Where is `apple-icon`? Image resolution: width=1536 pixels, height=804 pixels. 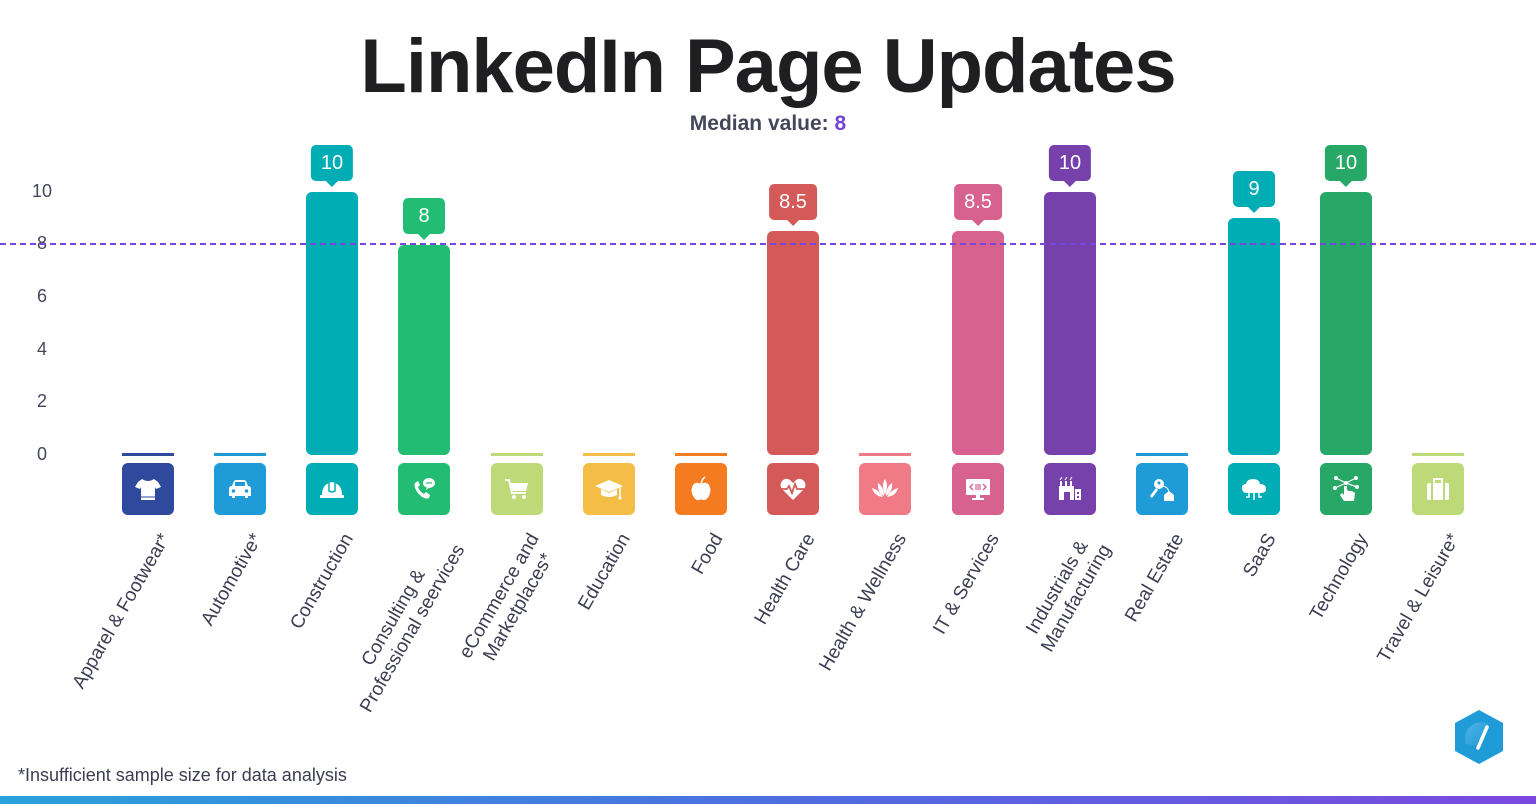
apple-icon is located at coordinates (701, 489).